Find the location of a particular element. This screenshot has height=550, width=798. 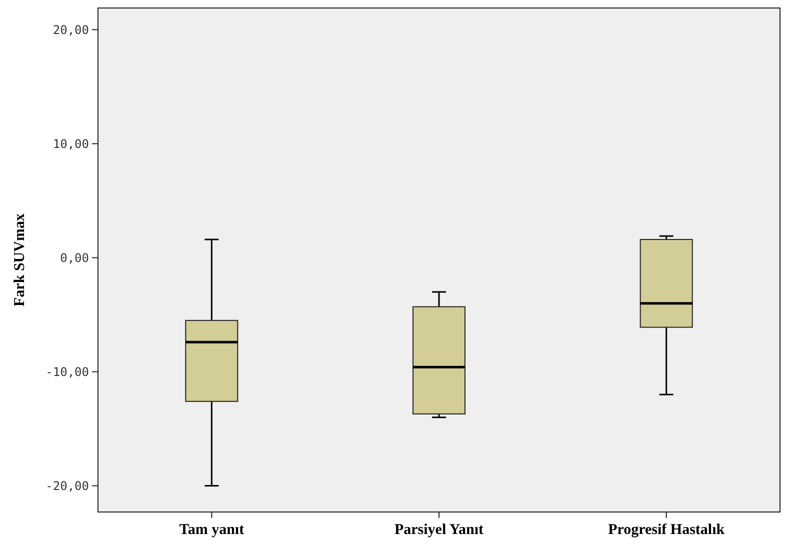

y-tick-label: 10,00 is located at coordinates (70, 143).